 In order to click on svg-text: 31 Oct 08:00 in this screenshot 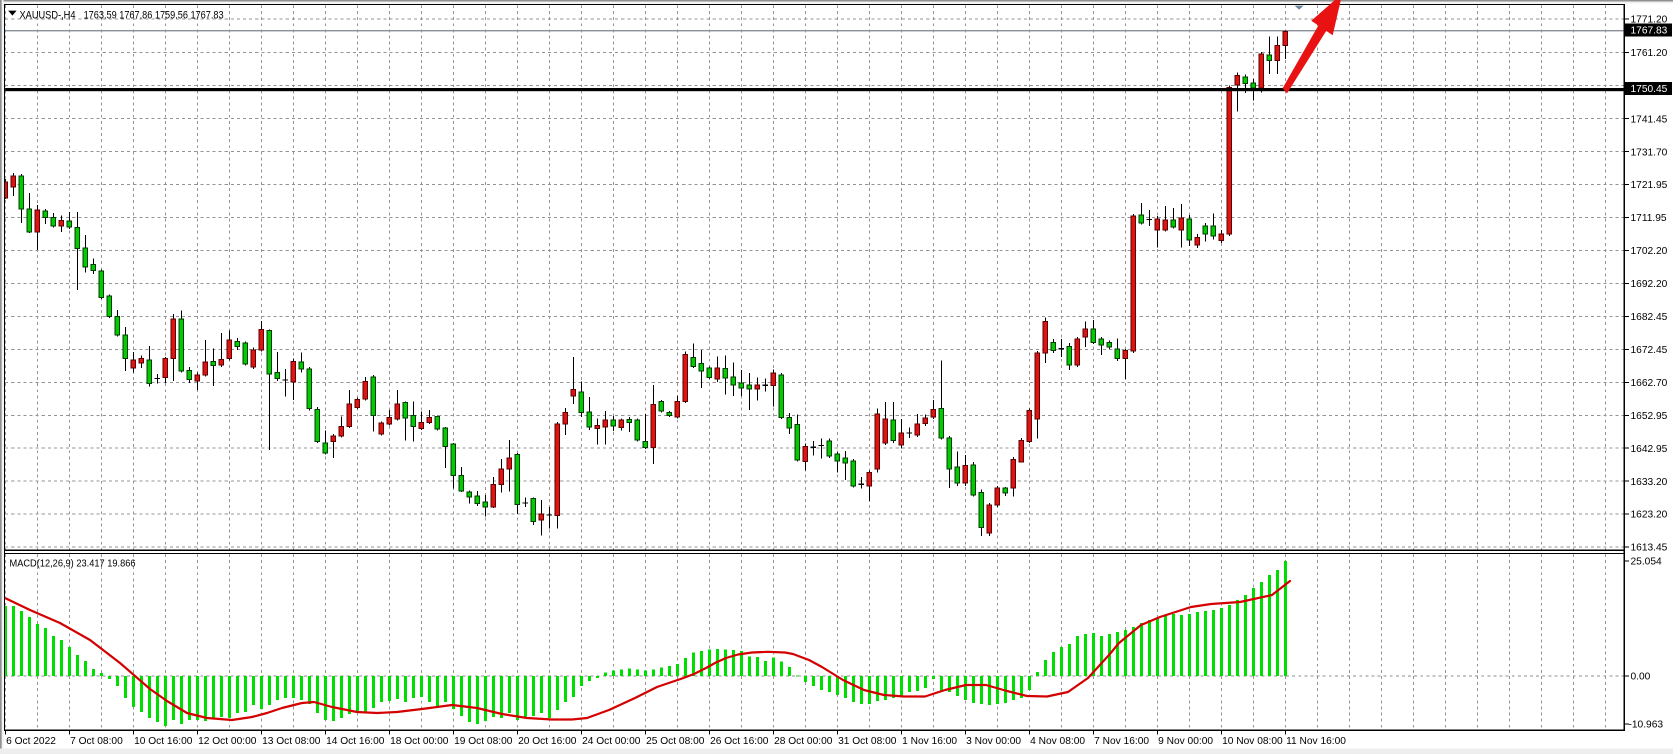, I will do `click(867, 741)`.